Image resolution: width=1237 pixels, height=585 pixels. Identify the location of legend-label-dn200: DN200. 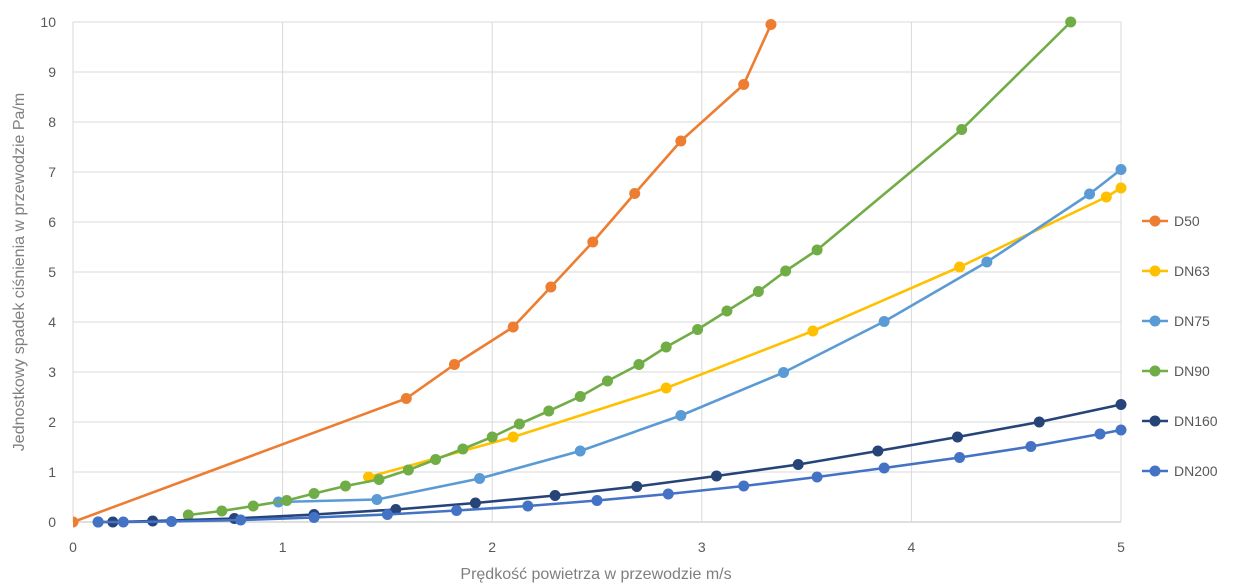
(1196, 471).